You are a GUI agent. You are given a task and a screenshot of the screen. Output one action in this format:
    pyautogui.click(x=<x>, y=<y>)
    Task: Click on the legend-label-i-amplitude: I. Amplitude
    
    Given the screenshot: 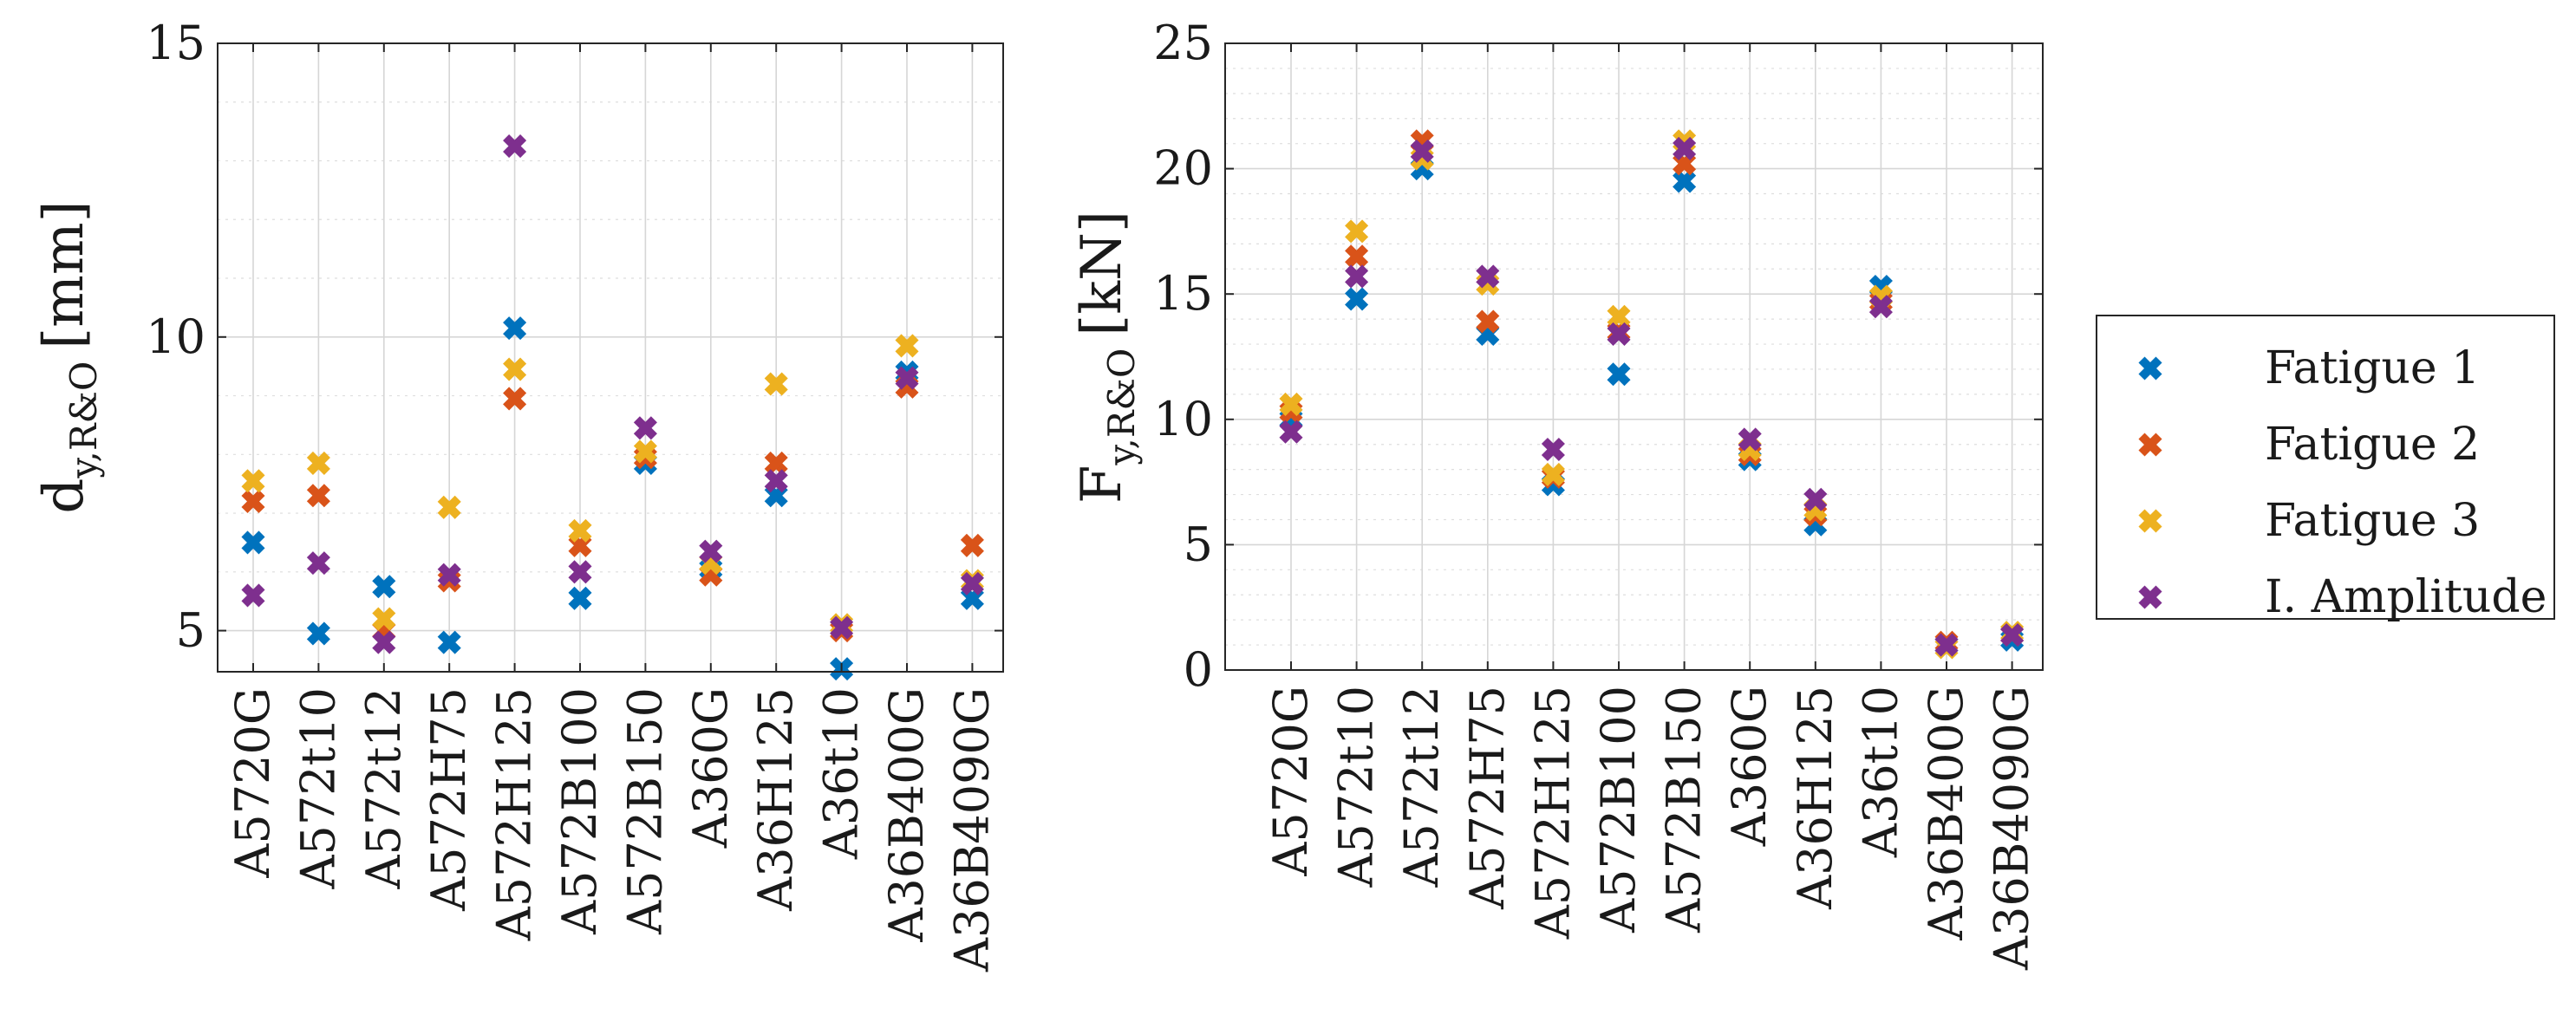 What is the action you would take?
    pyautogui.click(x=2406, y=597)
    